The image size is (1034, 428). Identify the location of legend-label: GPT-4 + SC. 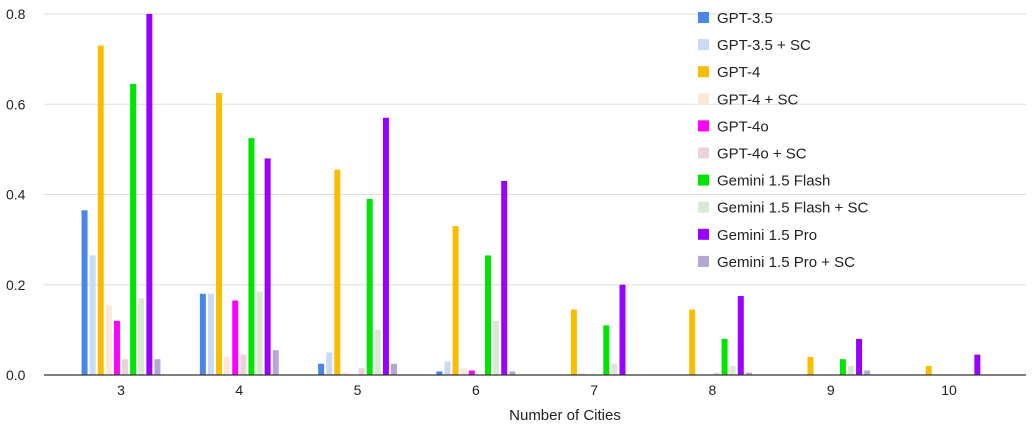
(757, 99).